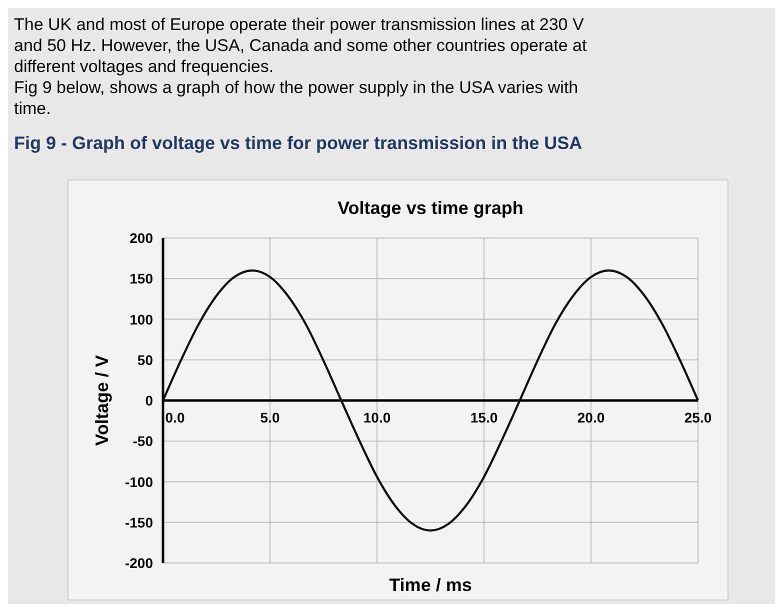  I want to click on x-tick-label: 20.0, so click(591, 418).